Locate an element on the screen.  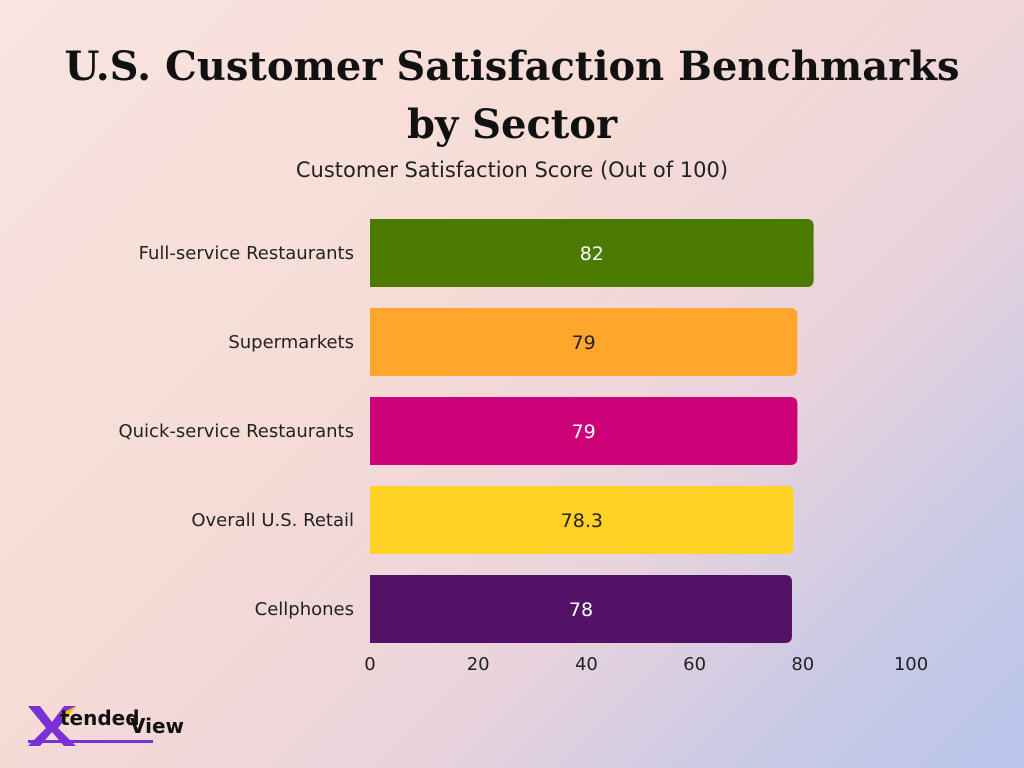
x-tick-label: 80 is located at coordinates (802, 664).